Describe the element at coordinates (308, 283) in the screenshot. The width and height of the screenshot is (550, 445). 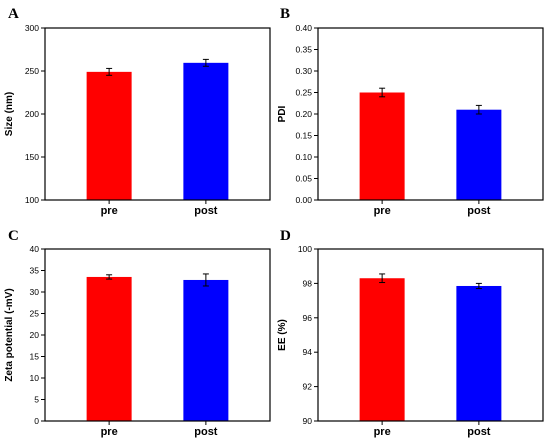
I see `y-tick-label: 98` at that location.